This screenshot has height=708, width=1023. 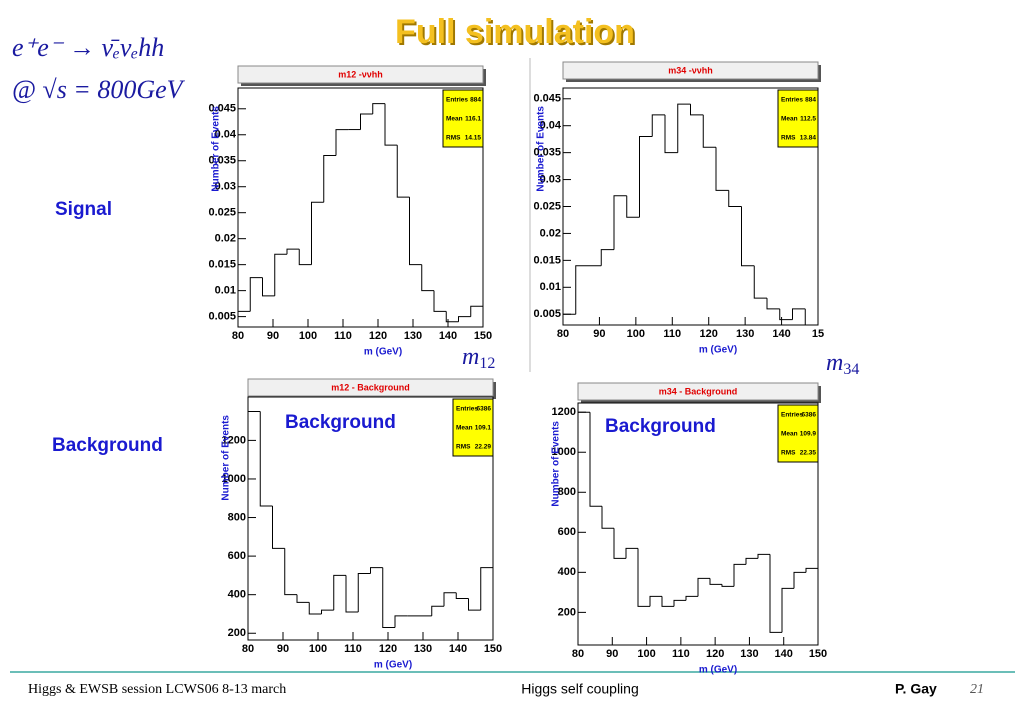 I want to click on x-tick-label: 100, so click(x=308, y=336).